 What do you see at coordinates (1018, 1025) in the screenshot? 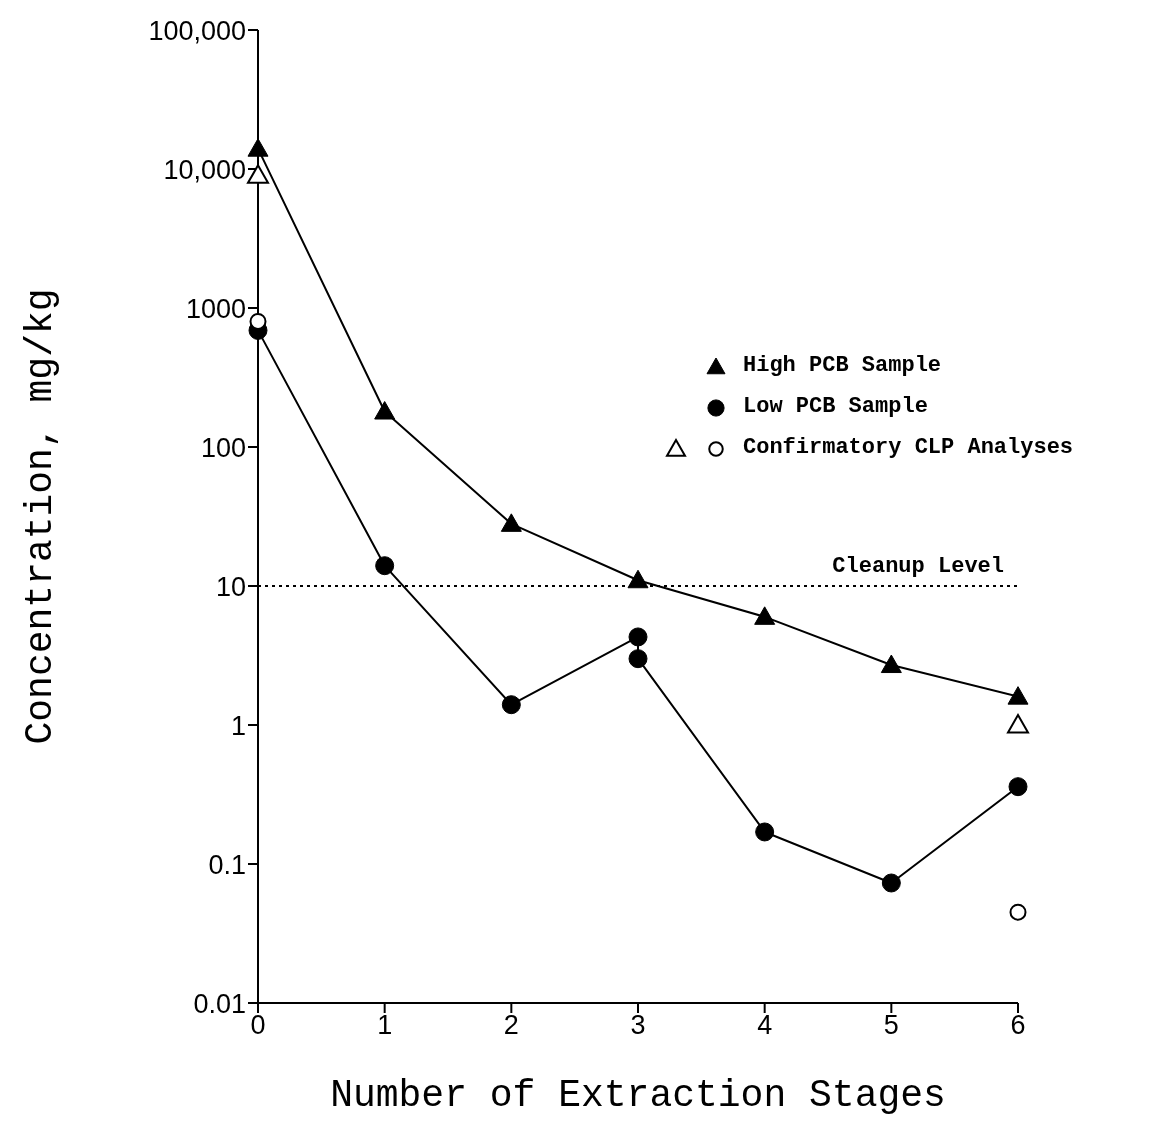
I see `x-tick-label: 6` at bounding box center [1018, 1025].